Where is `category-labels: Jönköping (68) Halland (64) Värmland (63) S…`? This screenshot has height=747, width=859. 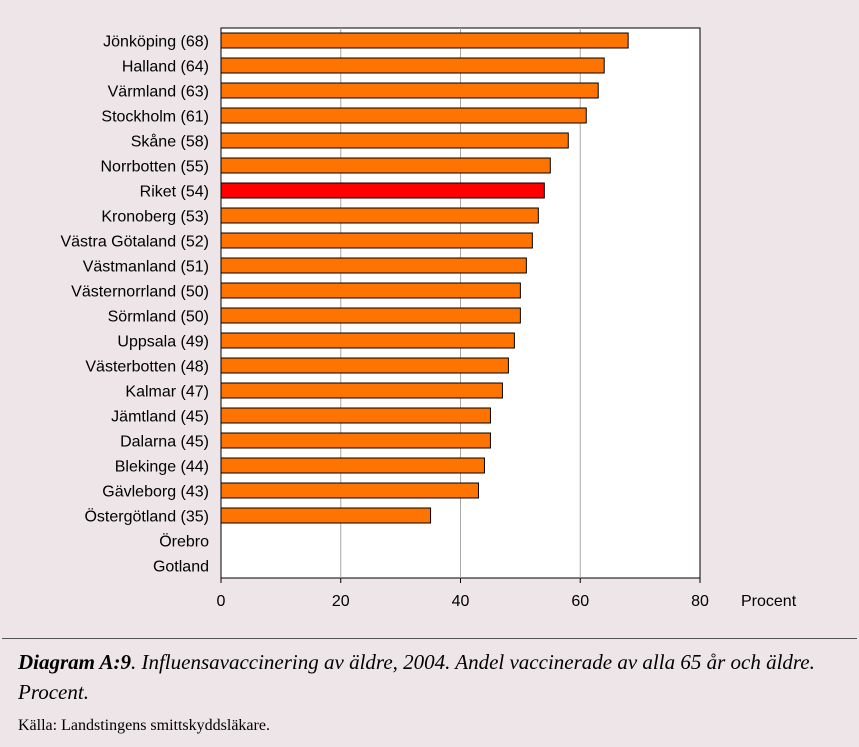 category-labels: Jönköping (68) Halland (64) Värmland (63) S… is located at coordinates (134, 305).